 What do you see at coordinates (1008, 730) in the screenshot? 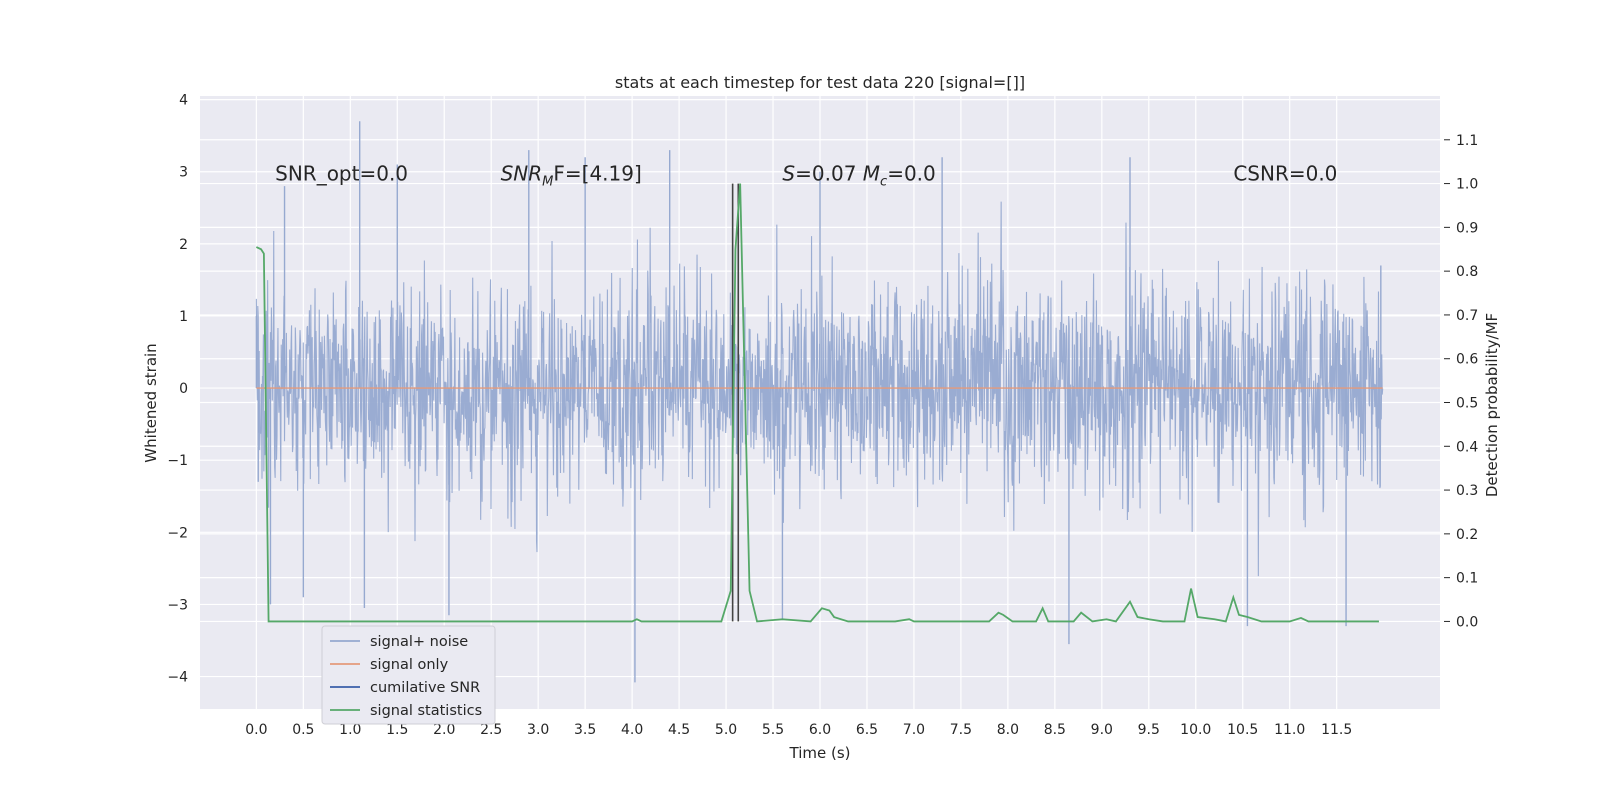
I see `x-tick-label: 8.0` at bounding box center [1008, 730].